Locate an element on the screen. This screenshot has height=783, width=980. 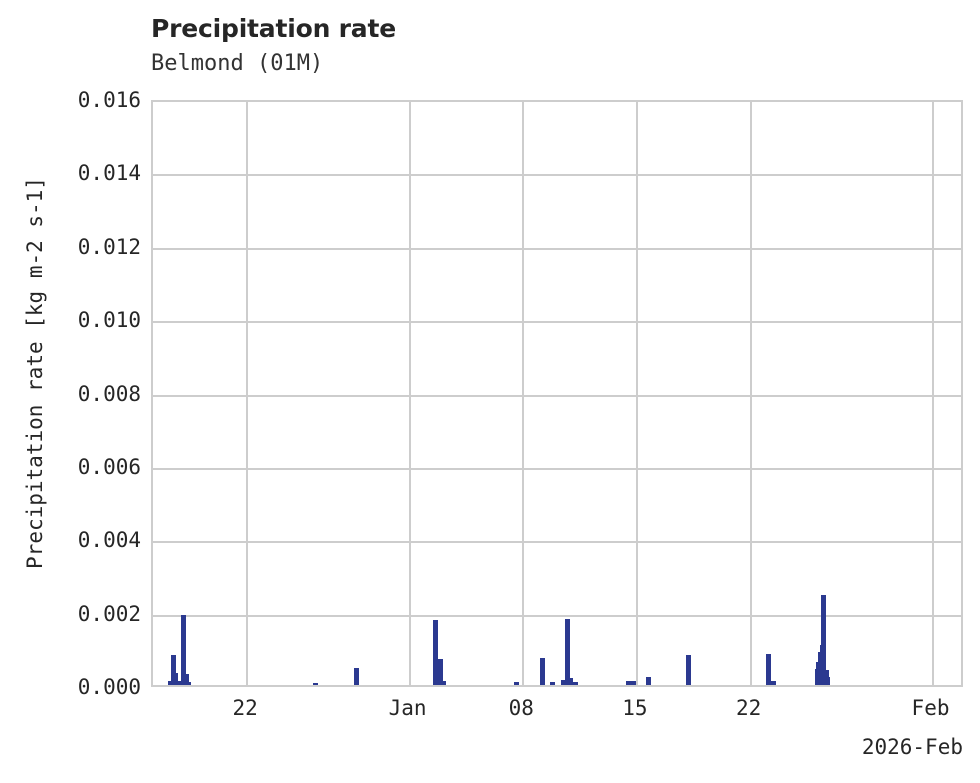
x-tick-label: Jan is located at coordinates (407, 708).